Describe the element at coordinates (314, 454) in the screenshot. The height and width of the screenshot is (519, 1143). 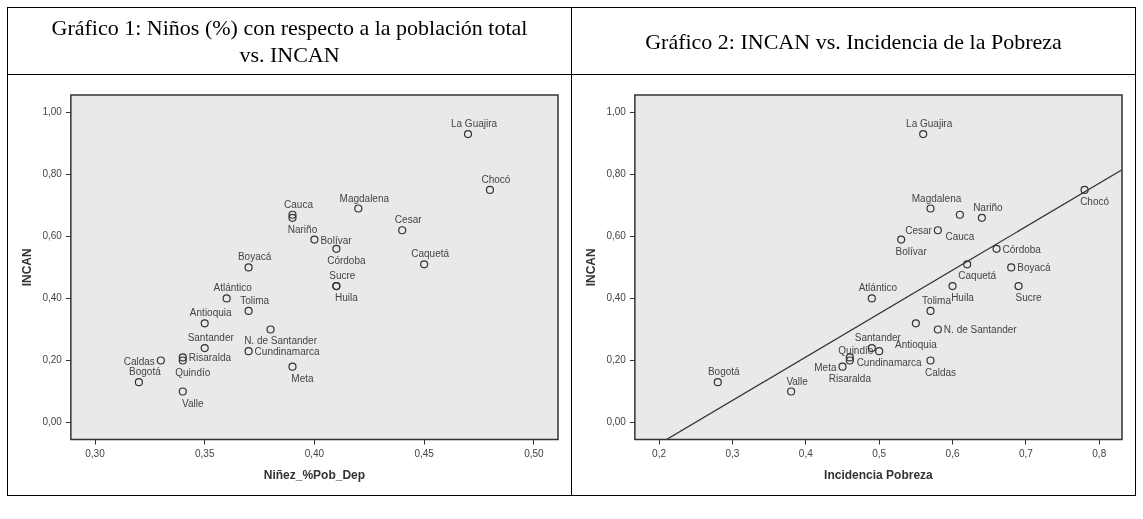
I see `x-tick-label: 0,40` at that location.